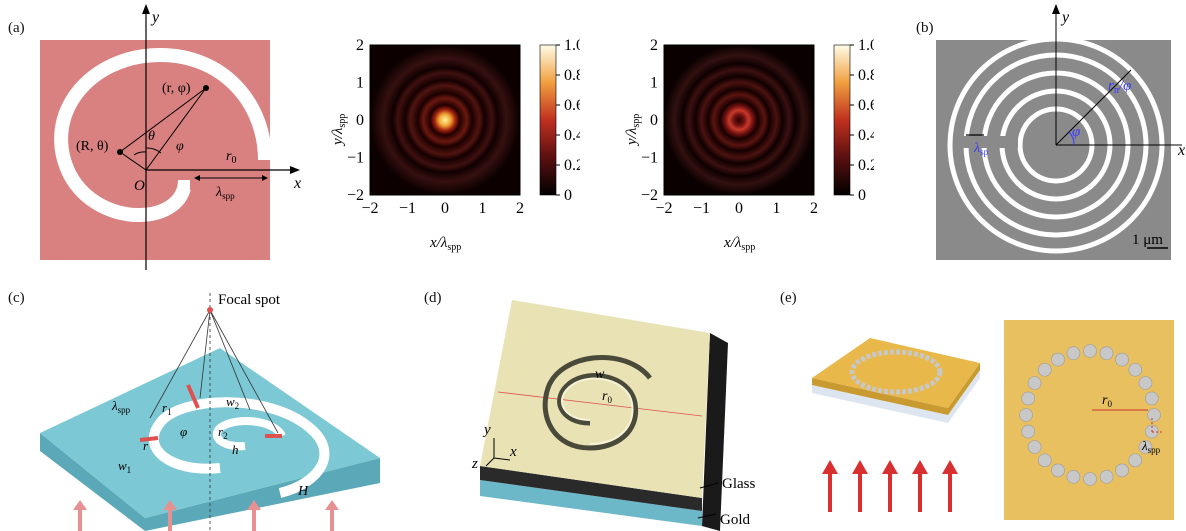 The image size is (1186, 531). What do you see at coordinates (788, 298) in the screenshot?
I see `panel-label-e: (e)` at bounding box center [788, 298].